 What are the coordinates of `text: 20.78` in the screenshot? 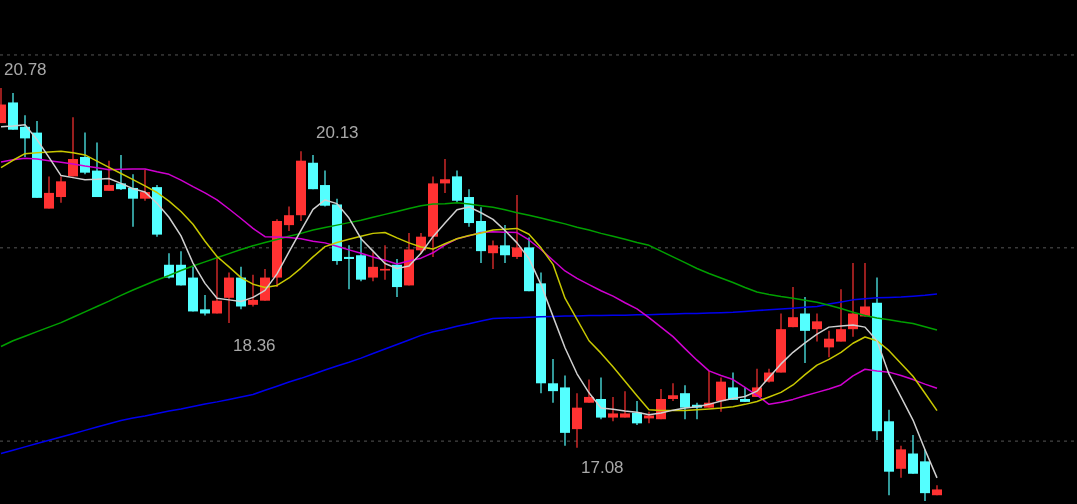 It's located at (25, 69).